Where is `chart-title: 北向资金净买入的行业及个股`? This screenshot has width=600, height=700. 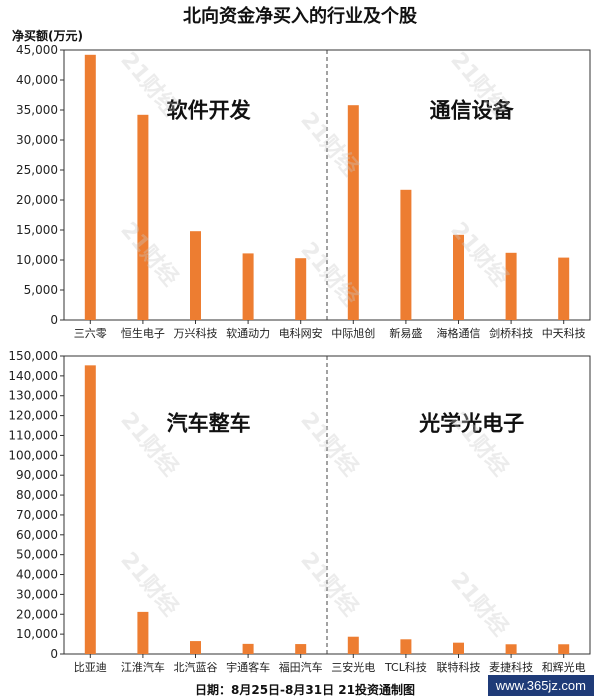
chart-title: 北向资金净买入的行业及个股 is located at coordinates (300, 16).